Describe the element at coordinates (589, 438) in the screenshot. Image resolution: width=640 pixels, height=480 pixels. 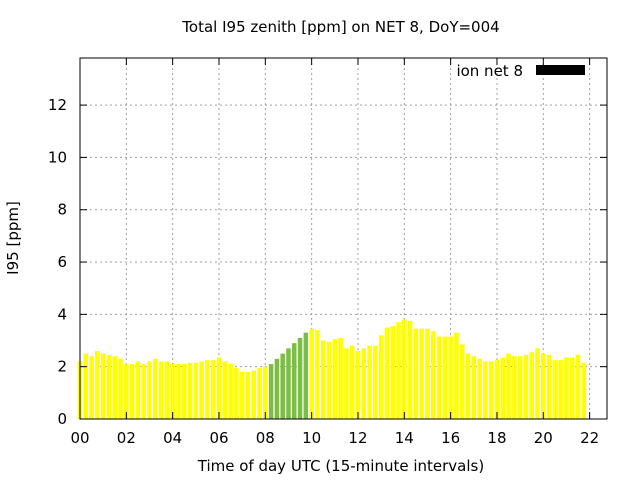
I see `x-tick-label: 22` at that location.